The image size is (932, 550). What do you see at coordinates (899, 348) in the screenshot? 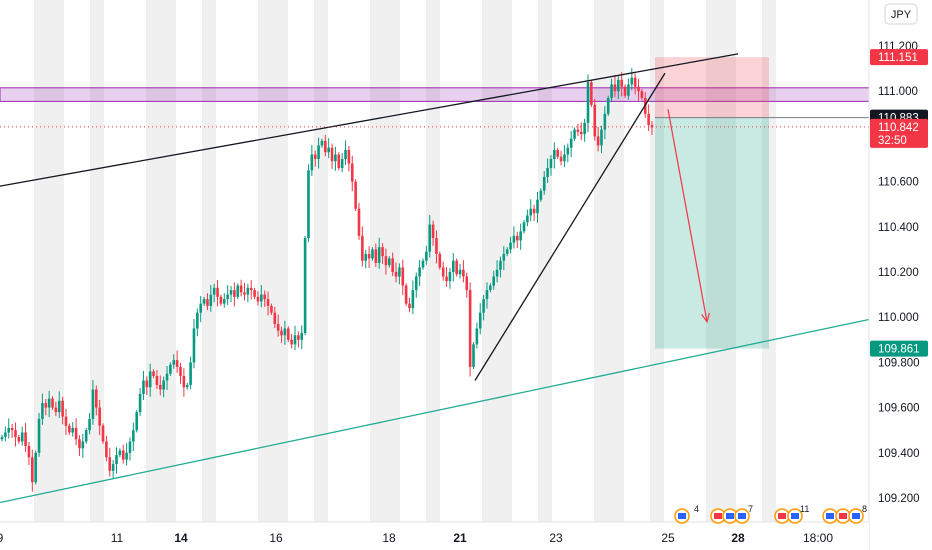
I see `target-price-badge: 109.861` at bounding box center [899, 348].